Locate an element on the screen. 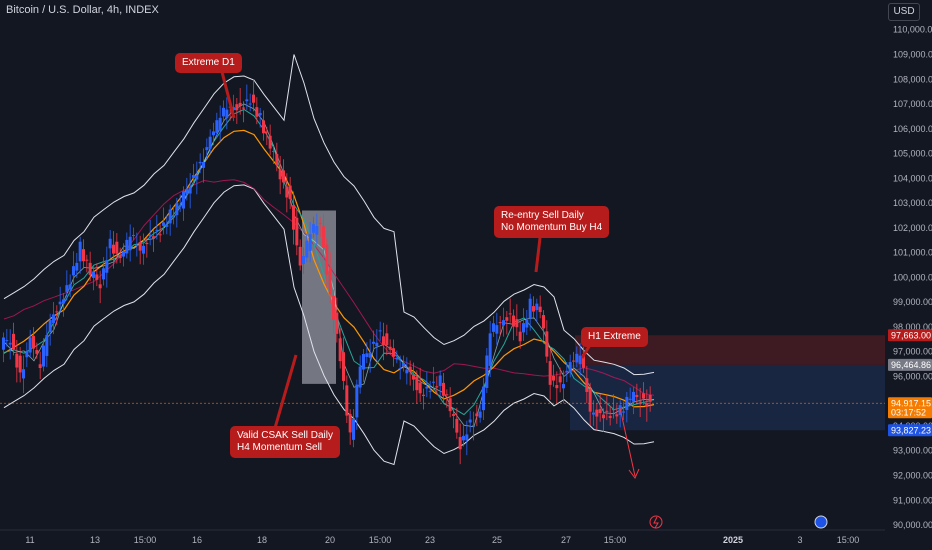 This screenshot has width=932, height=550. note-reentry: Re-entry Sell Daily No Momentum Buy H4 is located at coordinates (552, 222).